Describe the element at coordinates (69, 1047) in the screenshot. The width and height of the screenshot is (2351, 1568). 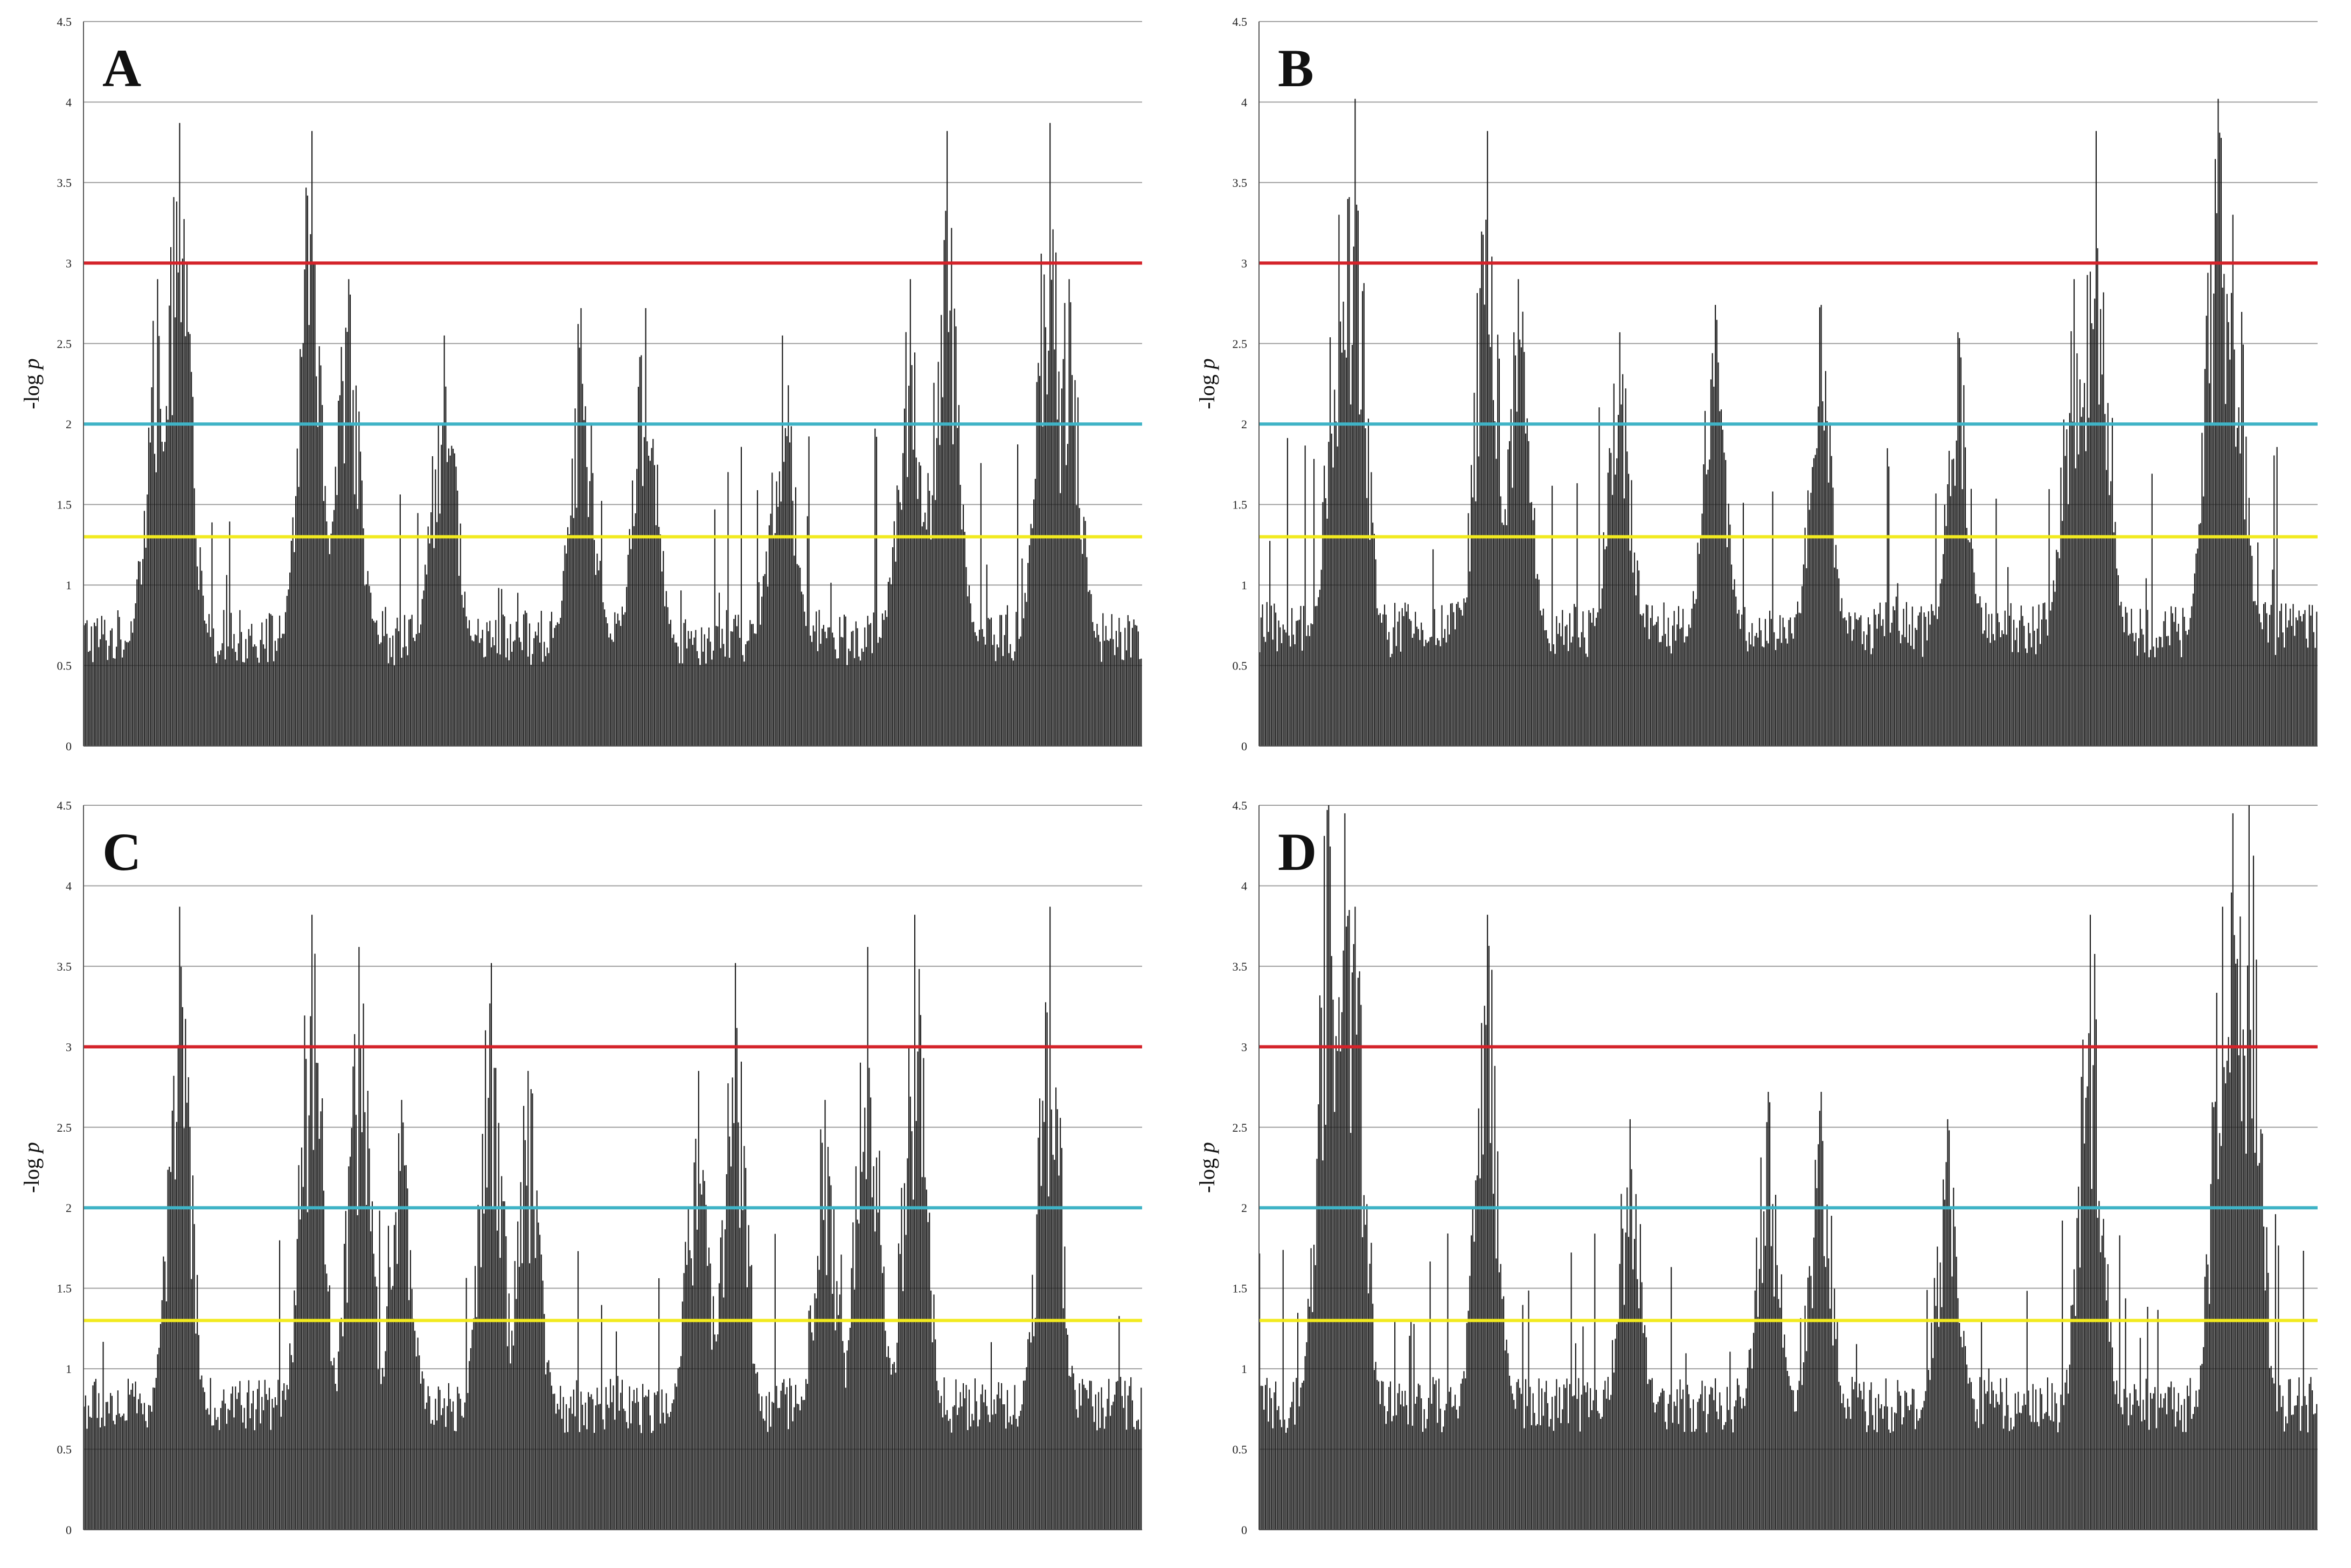
I see `y-tick-label: 3` at that location.